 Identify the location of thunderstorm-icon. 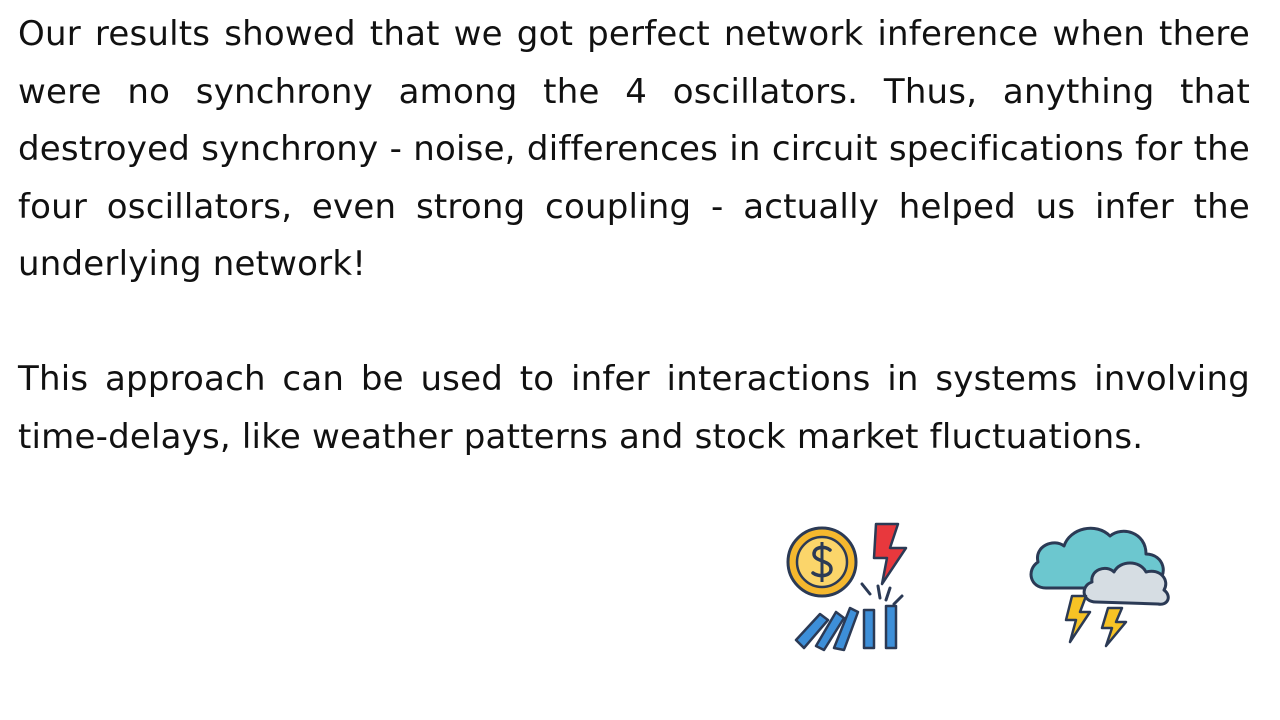
(1099, 587).